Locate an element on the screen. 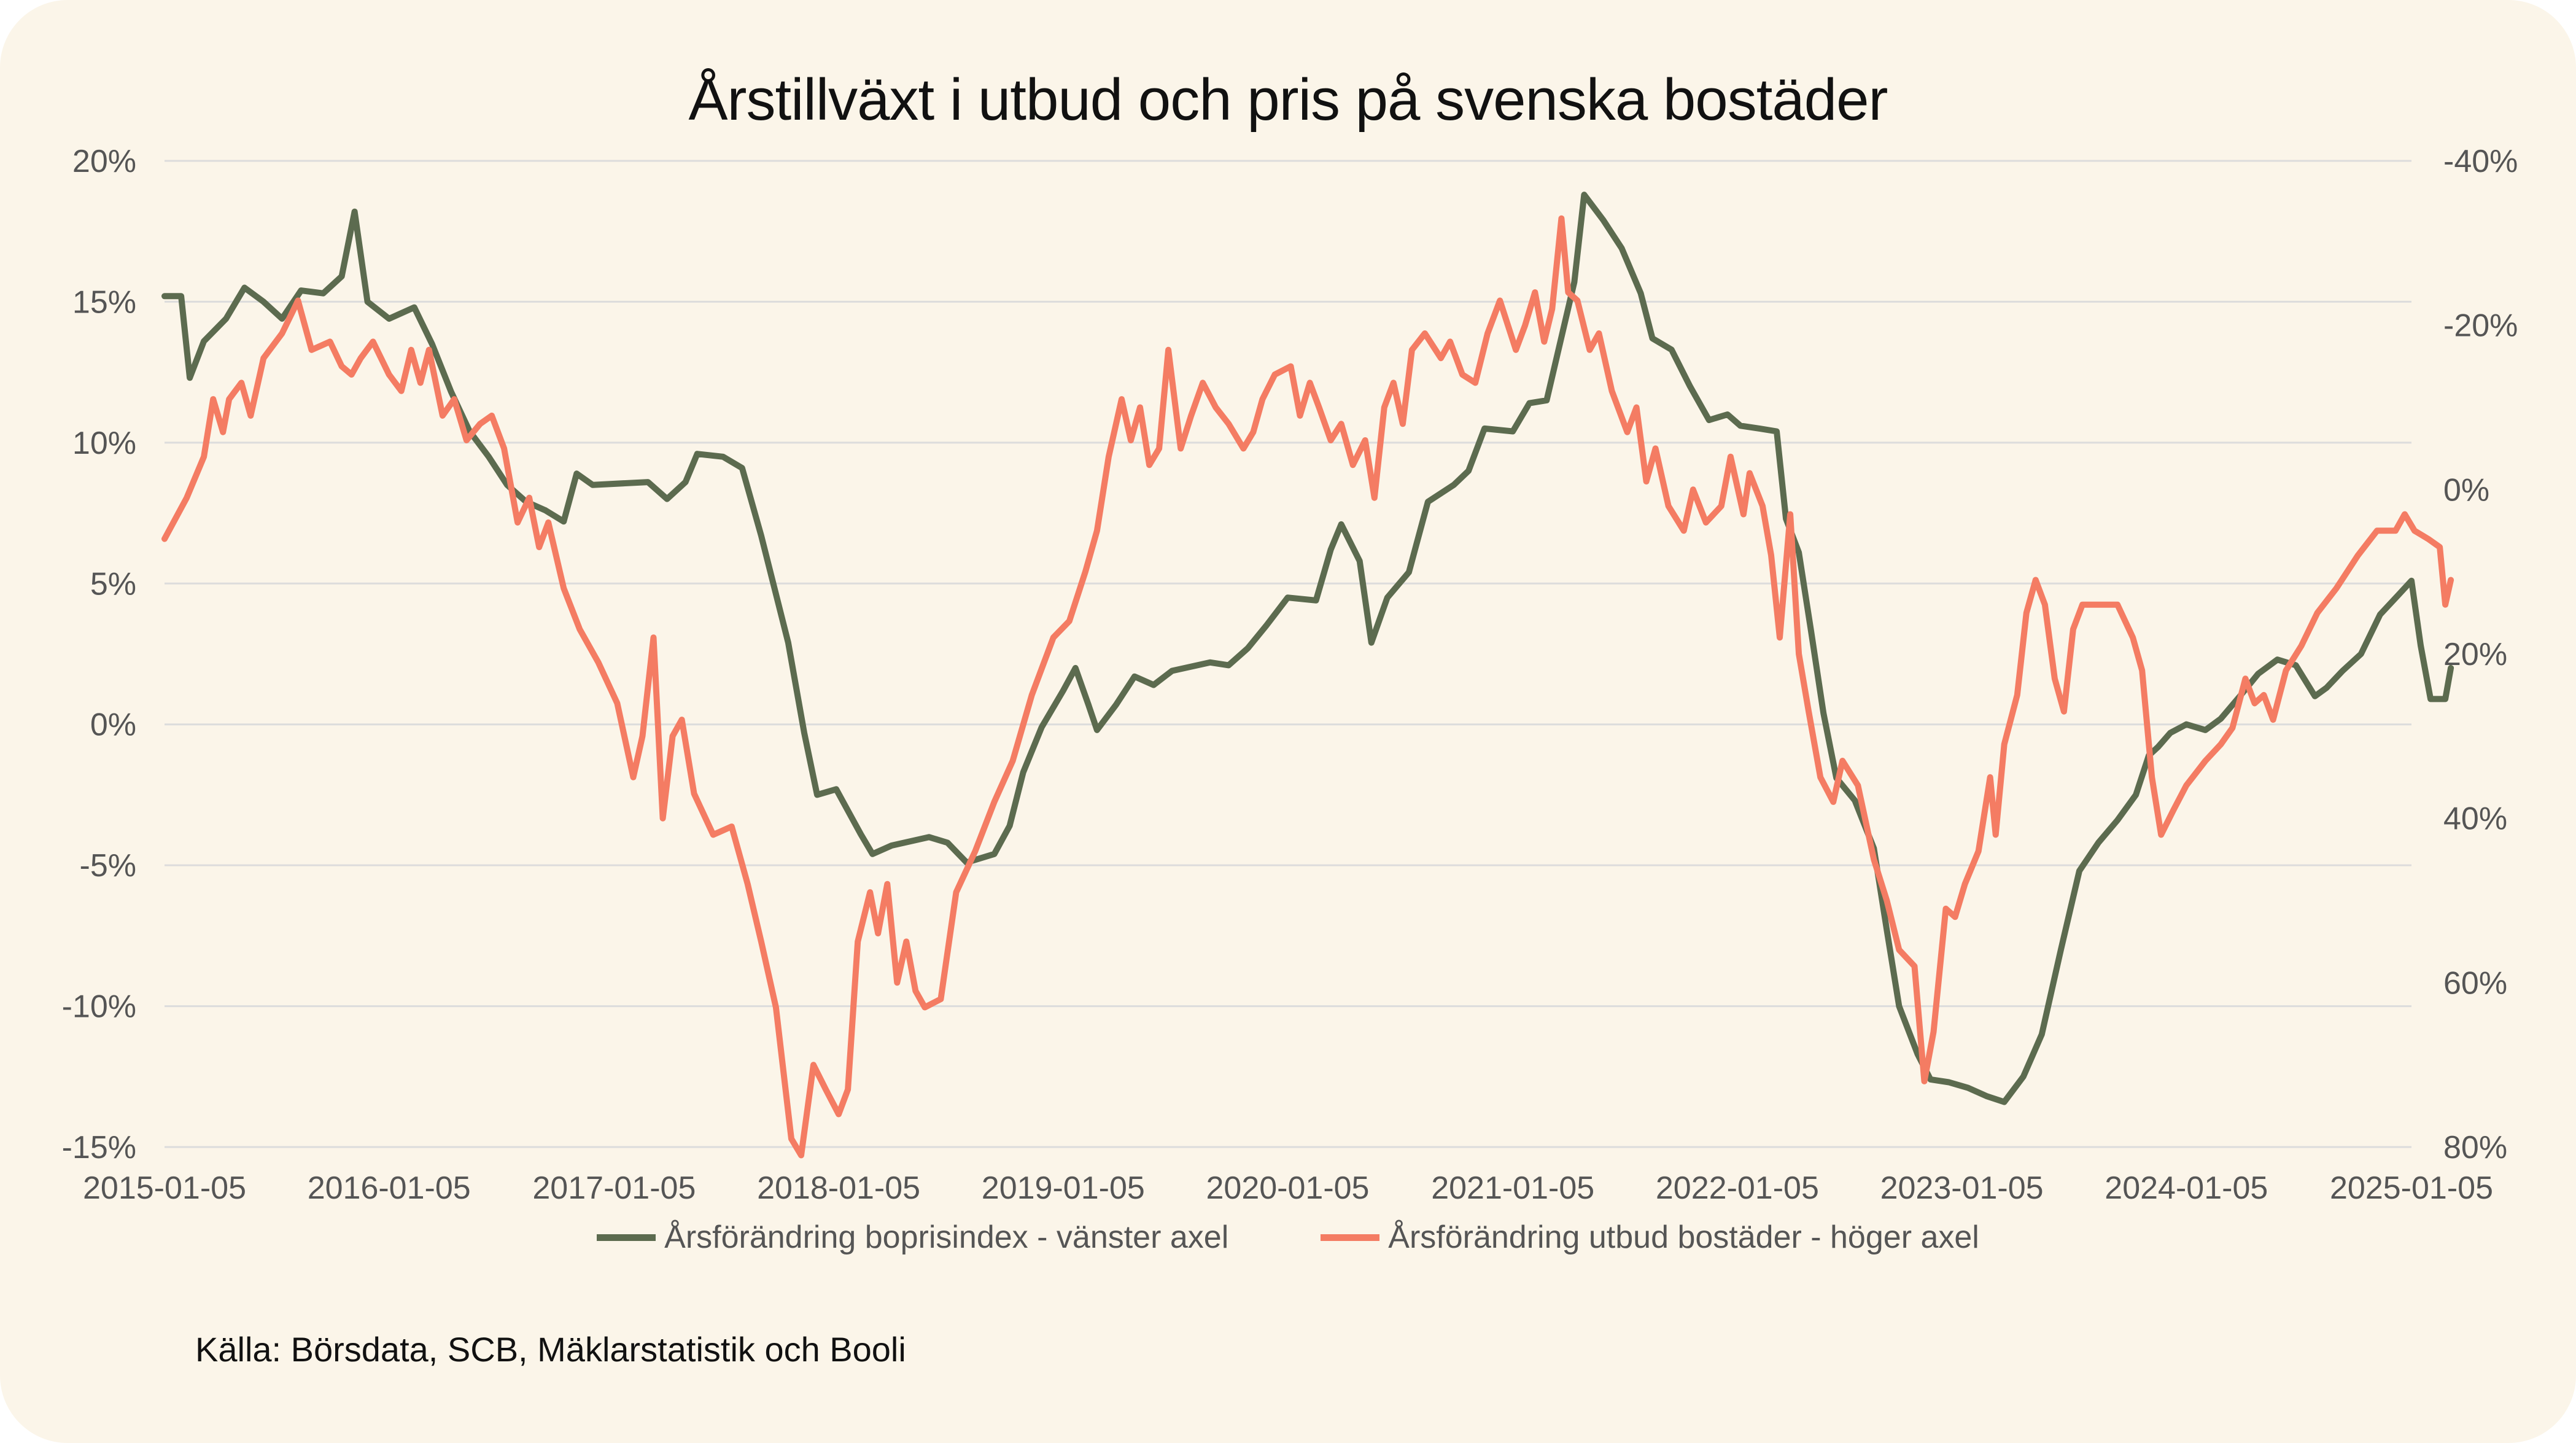  right-axis-ticks: -40% -20% 0% 20% 40% 60% 80% is located at coordinates (2480, 654).